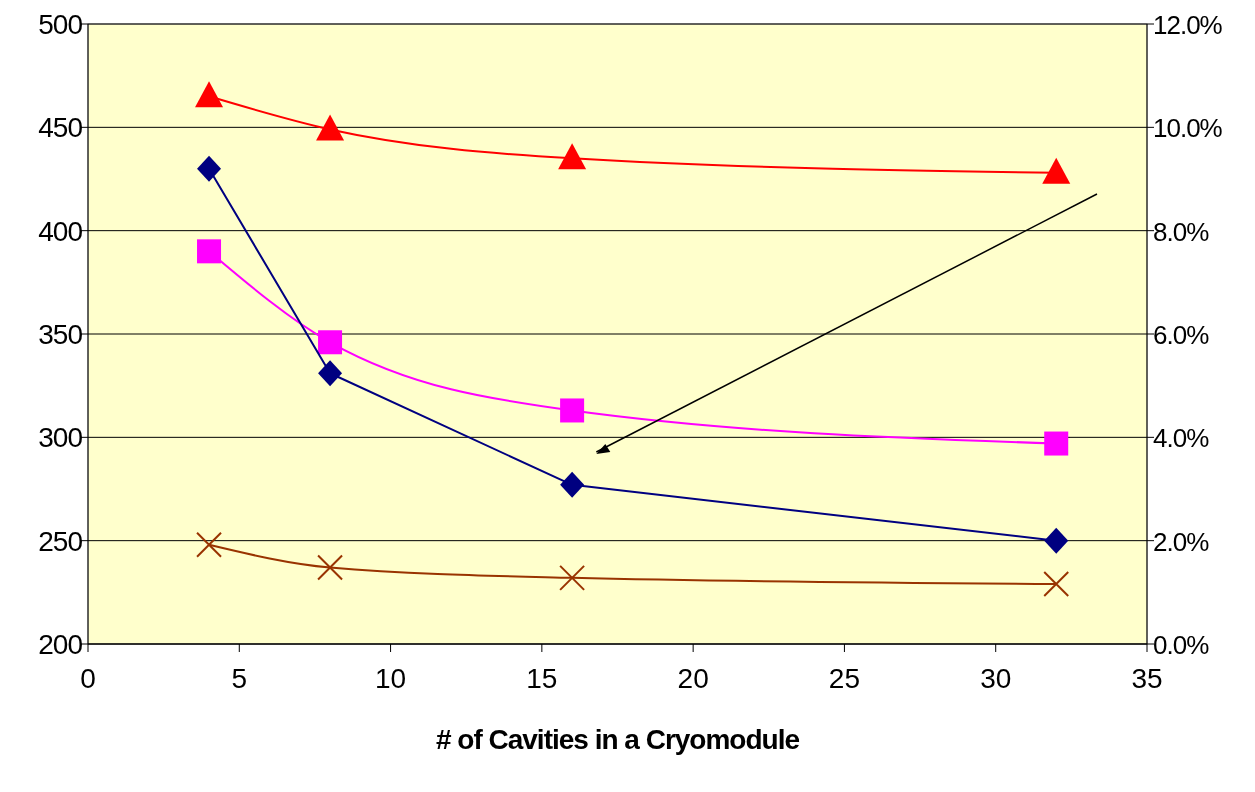  Describe the element at coordinates (617, 739) in the screenshot. I see `x-axis-title: # of Cavities in a Cryomodule` at that location.